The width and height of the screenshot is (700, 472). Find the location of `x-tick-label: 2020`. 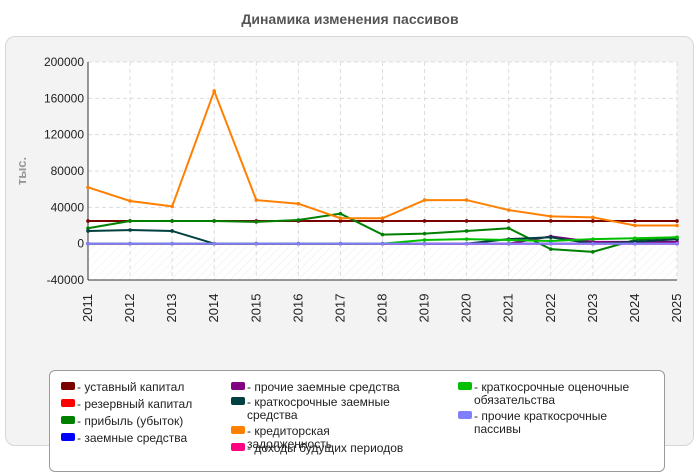

x-tick-label: 2020 is located at coordinates (466, 308).